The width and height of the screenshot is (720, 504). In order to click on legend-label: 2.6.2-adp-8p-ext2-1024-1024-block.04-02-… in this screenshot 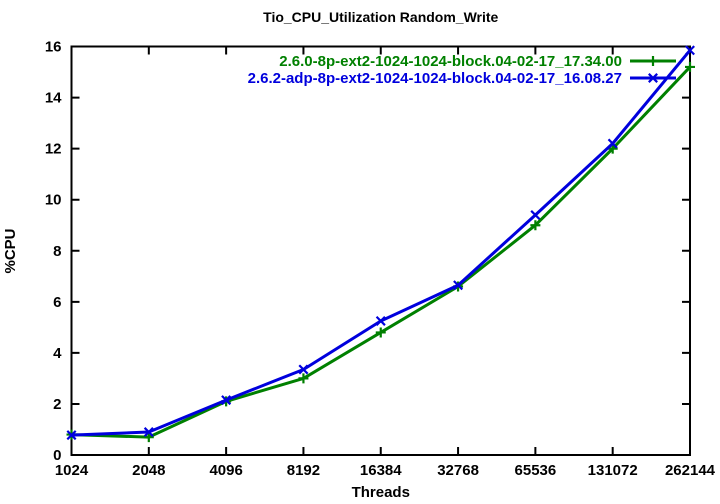, I will do `click(435, 78)`.